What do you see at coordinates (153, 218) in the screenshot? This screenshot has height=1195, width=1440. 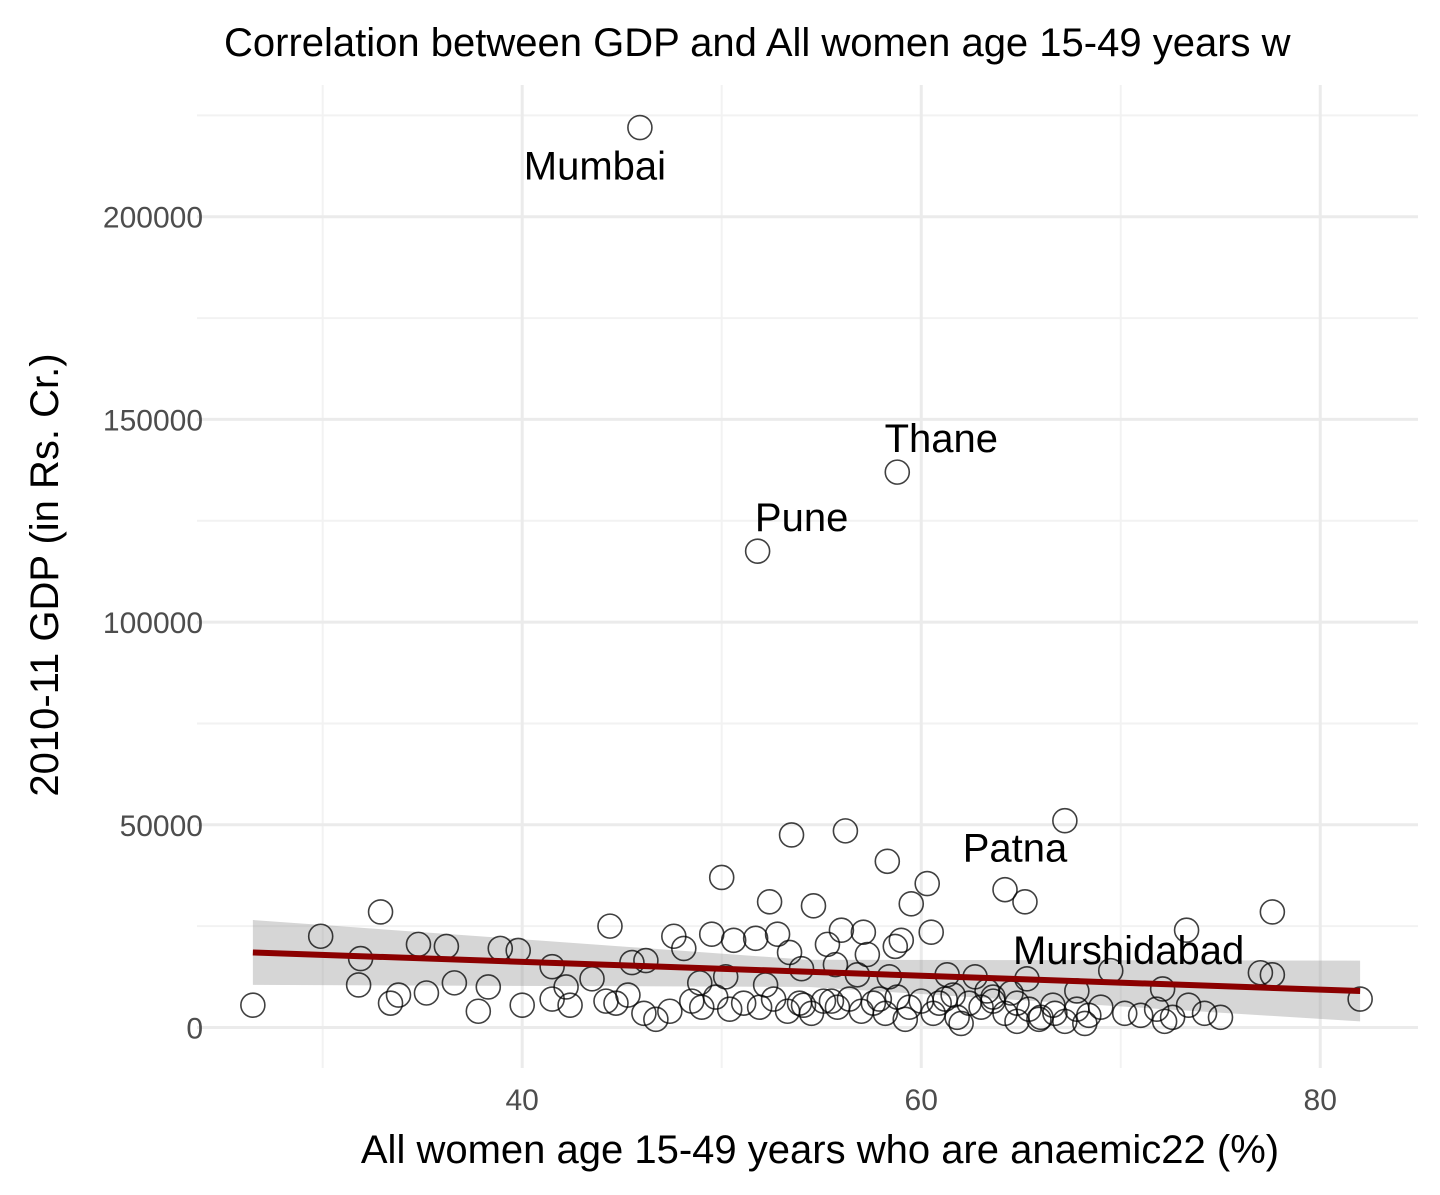 I see `y-tick-label: 200000` at bounding box center [153, 218].